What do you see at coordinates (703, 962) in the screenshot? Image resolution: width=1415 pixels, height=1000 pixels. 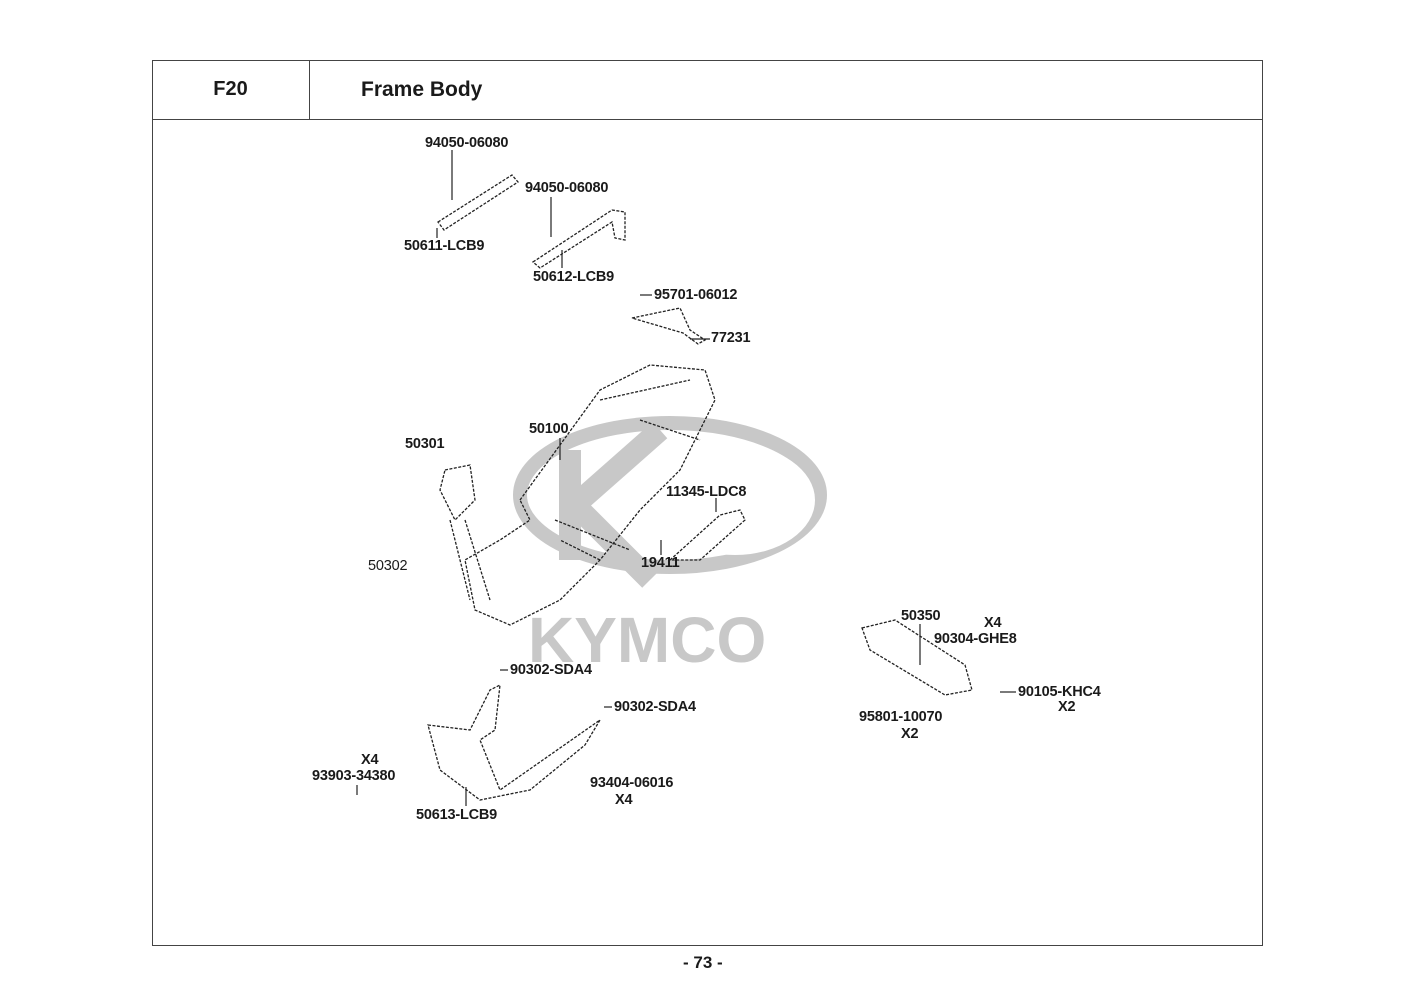 I see `page-number: - 73 -` at bounding box center [703, 962].